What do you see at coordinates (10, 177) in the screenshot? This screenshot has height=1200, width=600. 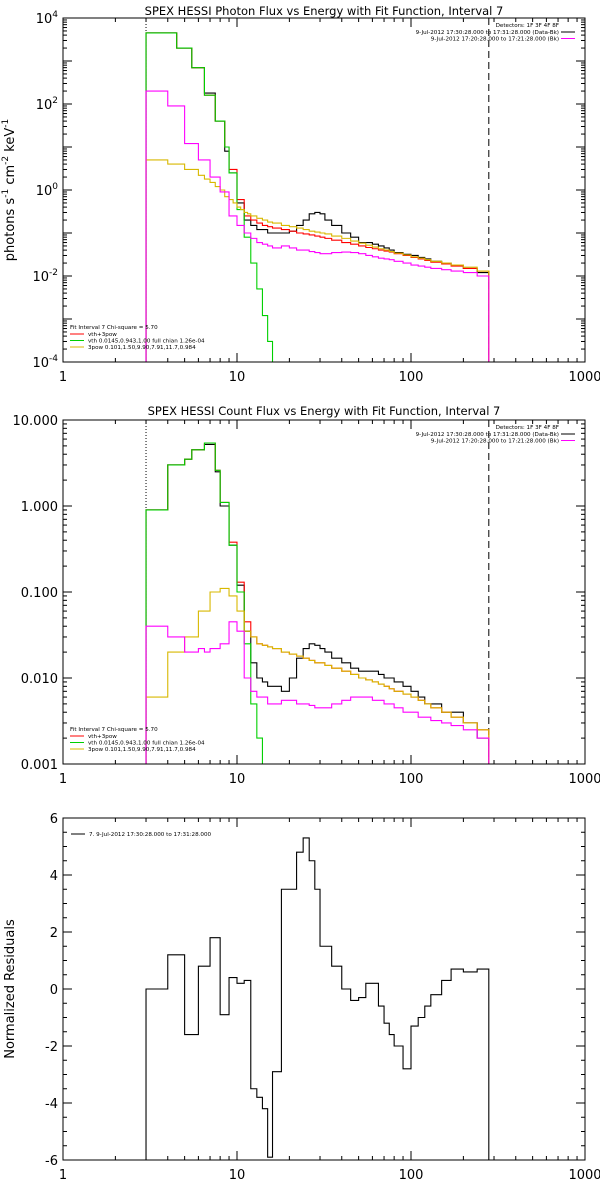 I see `y-axis-label-unit: cm` at bounding box center [10, 177].